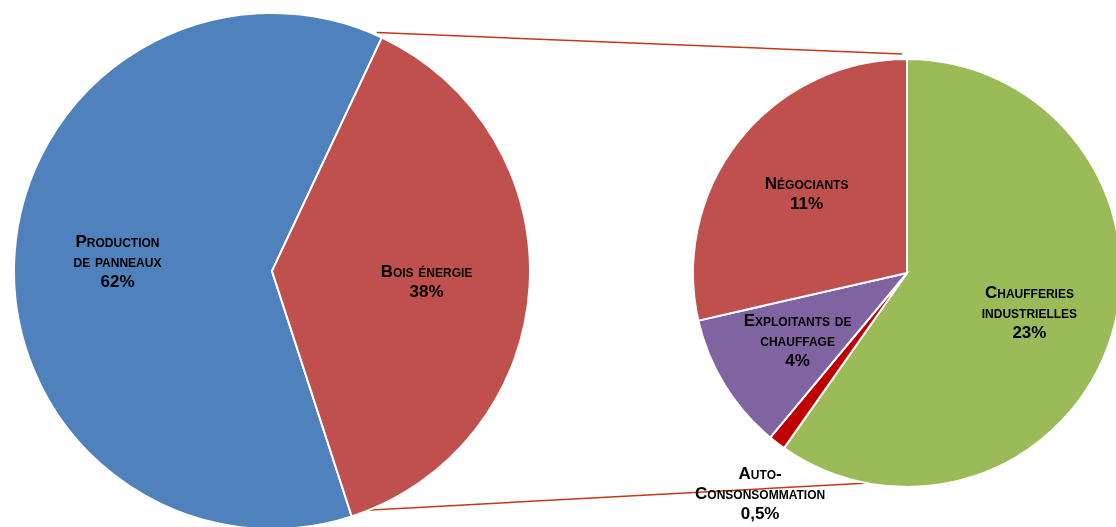 The width and height of the screenshot is (1116, 527). What do you see at coordinates (117, 281) in the screenshot?
I see `data-label: 62%` at bounding box center [117, 281].